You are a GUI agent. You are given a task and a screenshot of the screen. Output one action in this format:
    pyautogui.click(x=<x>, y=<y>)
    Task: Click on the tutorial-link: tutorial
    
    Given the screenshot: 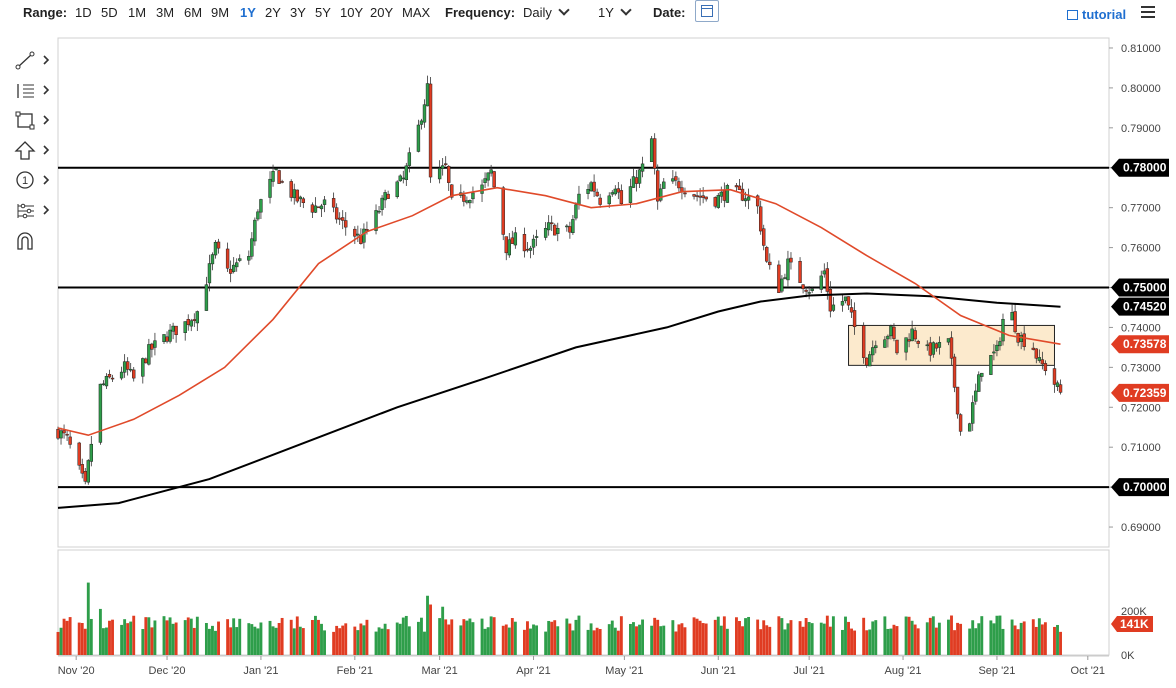 What is the action you would take?
    pyautogui.click(x=1096, y=14)
    